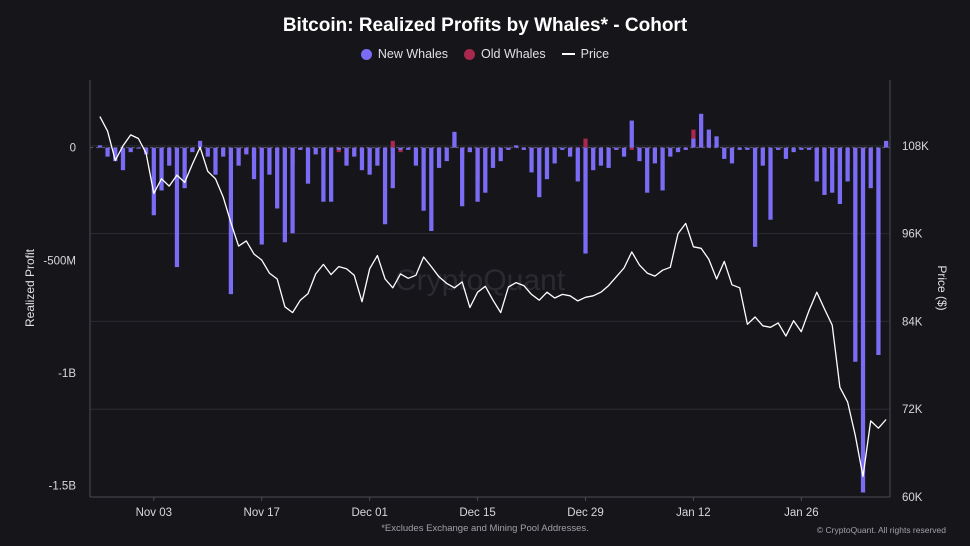 The width and height of the screenshot is (970, 546). I want to click on x-tick-label: Dec 29, so click(585, 513).